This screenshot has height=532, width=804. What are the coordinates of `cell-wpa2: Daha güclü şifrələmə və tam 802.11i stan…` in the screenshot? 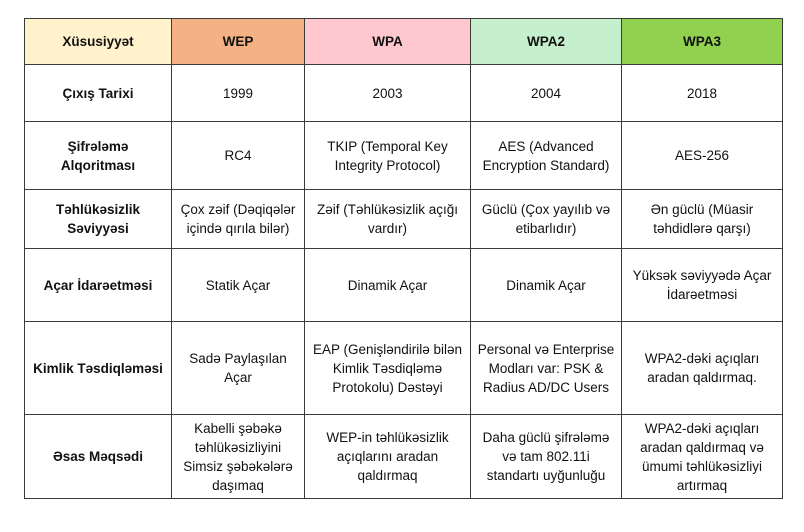 It's located at (546, 456).